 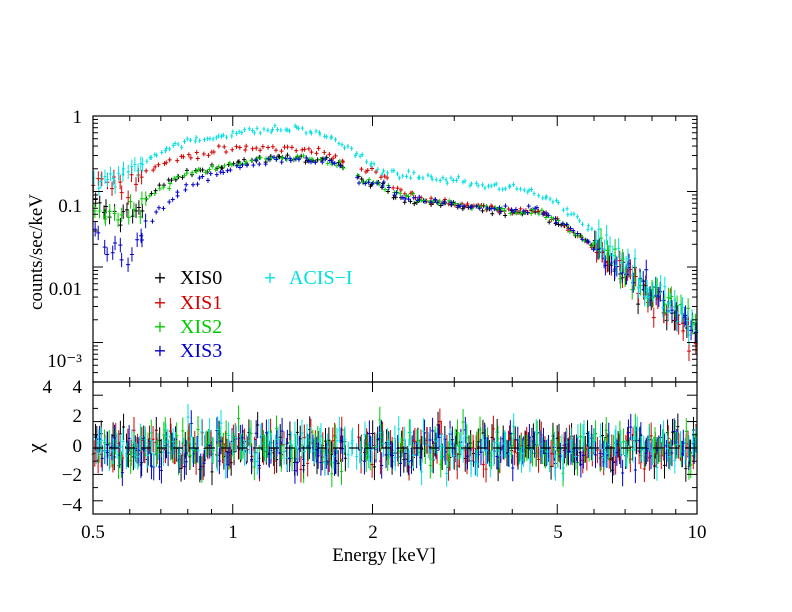 I want to click on y-tick-label: −2, so click(x=72, y=475).